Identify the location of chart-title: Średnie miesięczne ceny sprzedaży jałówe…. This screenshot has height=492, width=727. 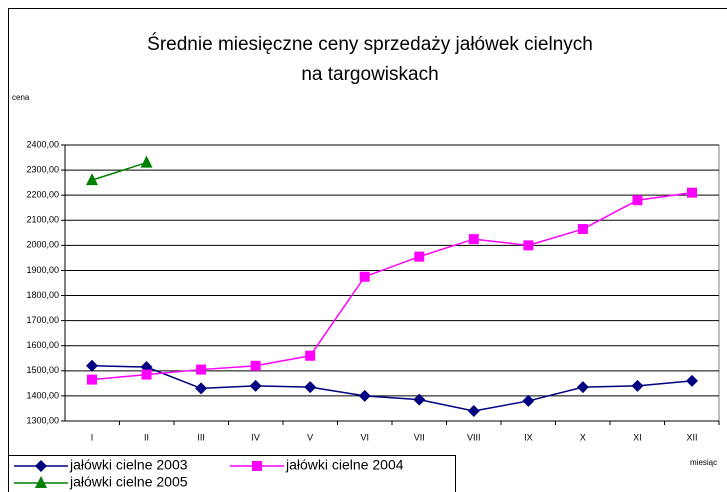
(370, 44).